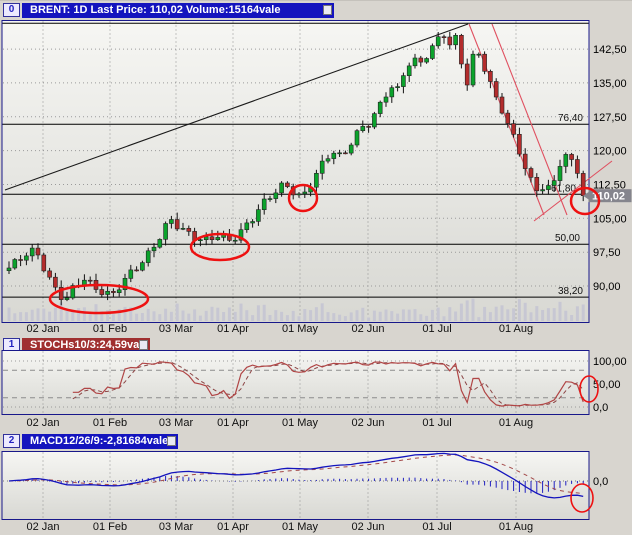 The image size is (632, 535). What do you see at coordinates (610, 50) in the screenshot?
I see `svg-text: 142,50` at bounding box center [610, 50].